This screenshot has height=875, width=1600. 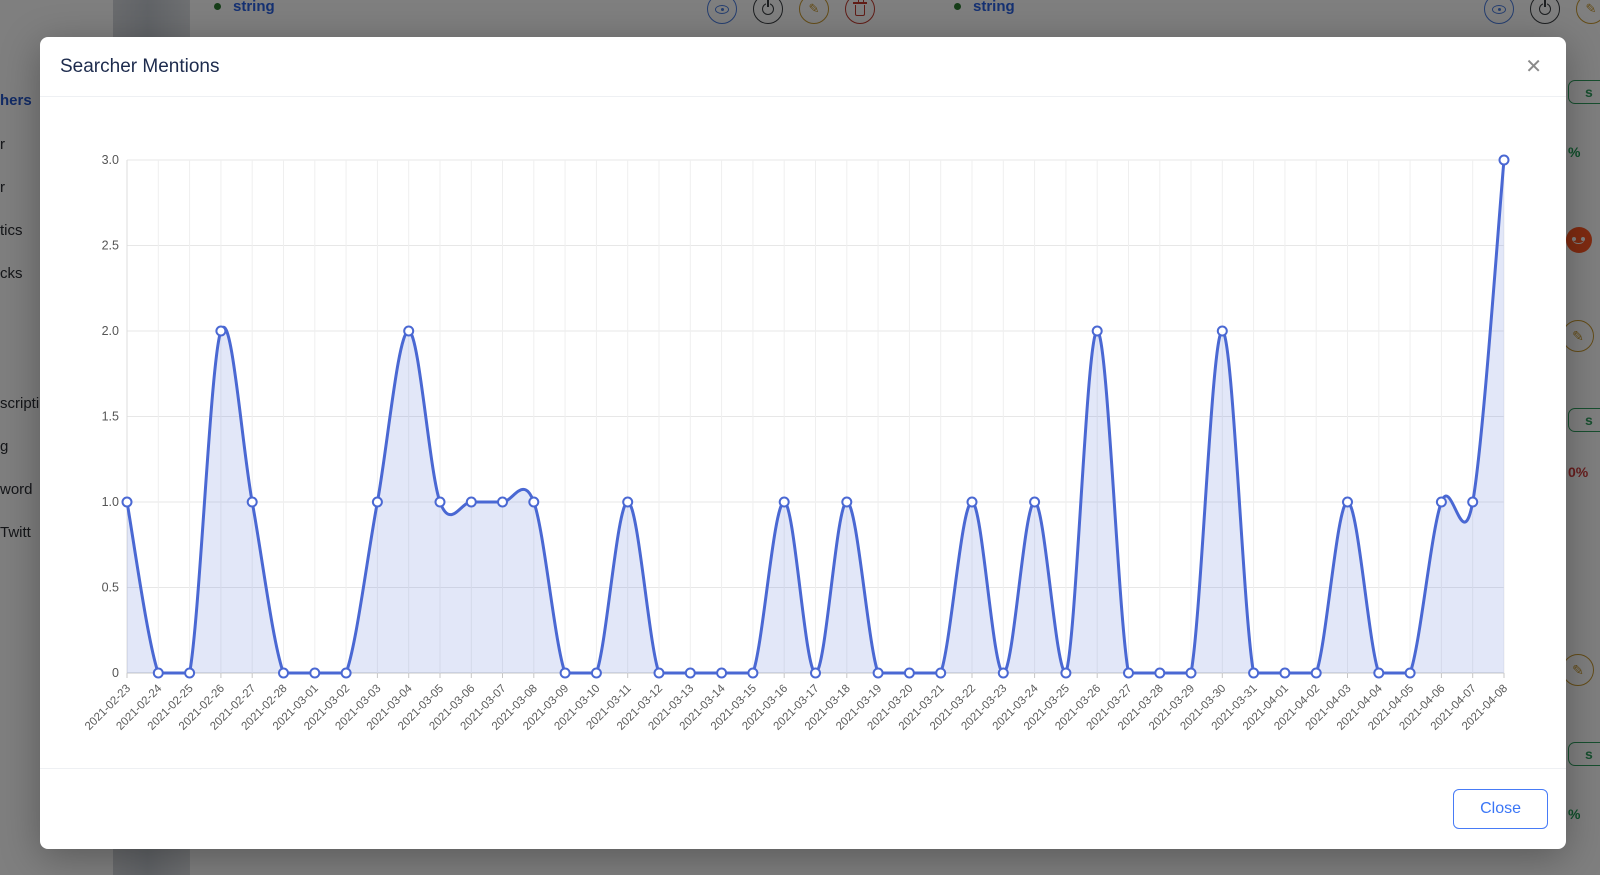 I want to click on modal-title: Searcher Mentions, so click(x=140, y=66).